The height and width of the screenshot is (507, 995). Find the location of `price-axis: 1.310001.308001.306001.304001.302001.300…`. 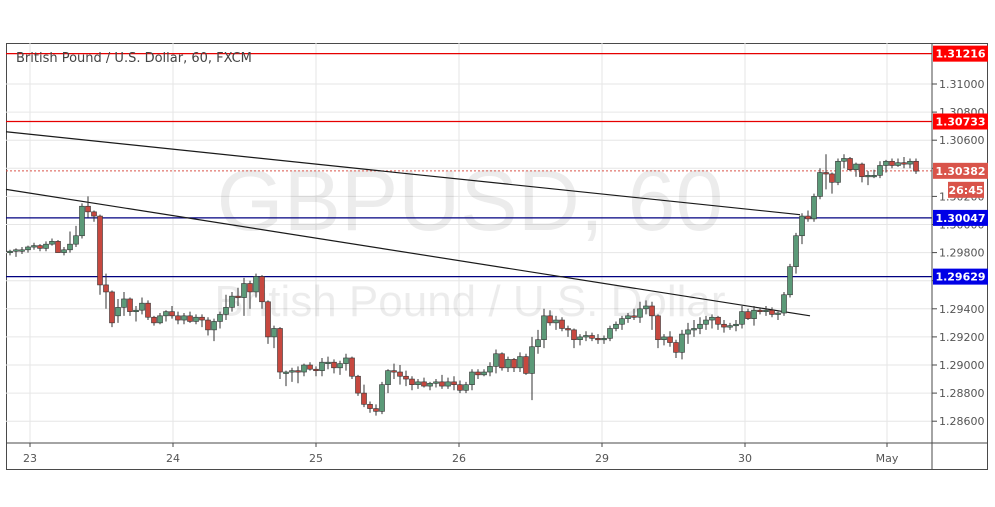

price-axis: 1.310001.308001.306001.304001.302001.300… is located at coordinates (958, 253).